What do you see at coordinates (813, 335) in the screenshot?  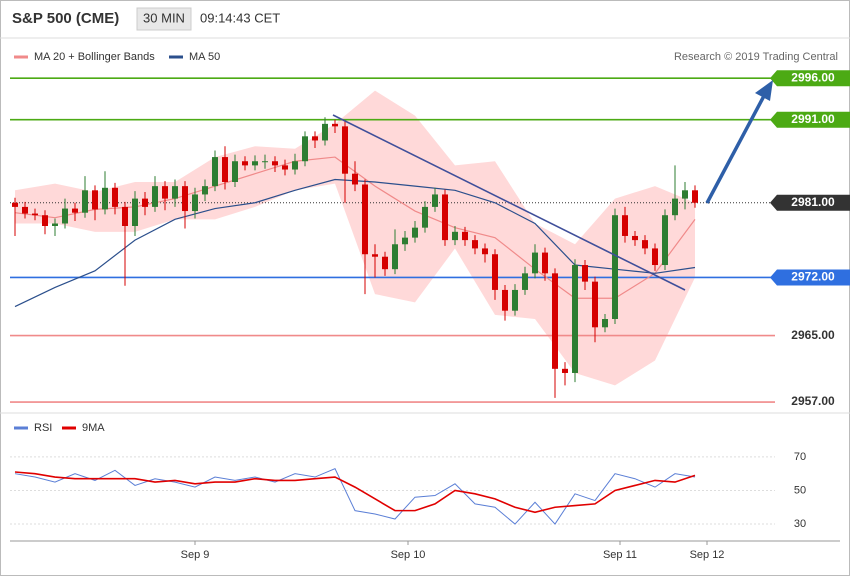 I see `level-label: 2965.00` at bounding box center [813, 335].